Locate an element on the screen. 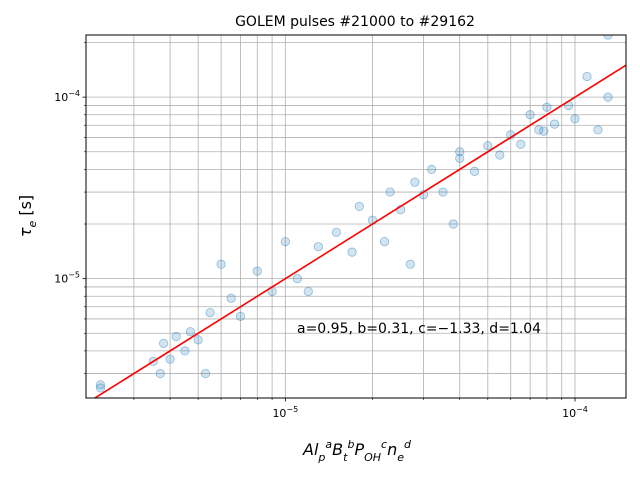  svg-text: AlpaBtbPOHcned is located at coordinates (357, 451).